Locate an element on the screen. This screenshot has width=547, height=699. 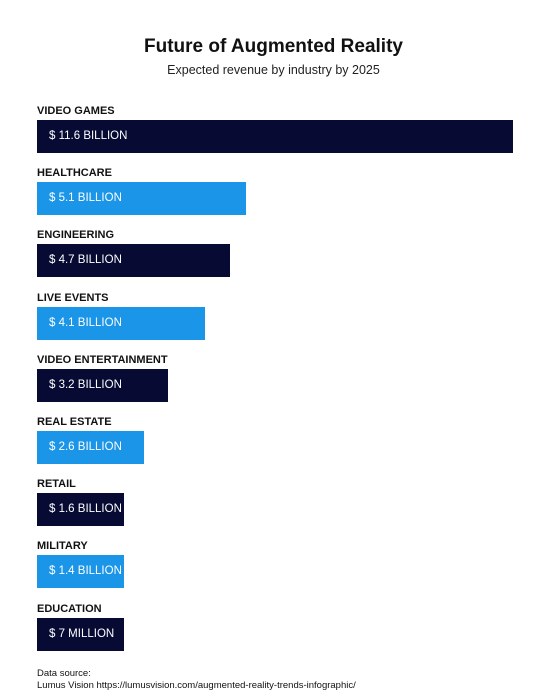
bar-value-label: $ 3.2 BILLION is located at coordinates (85, 384).